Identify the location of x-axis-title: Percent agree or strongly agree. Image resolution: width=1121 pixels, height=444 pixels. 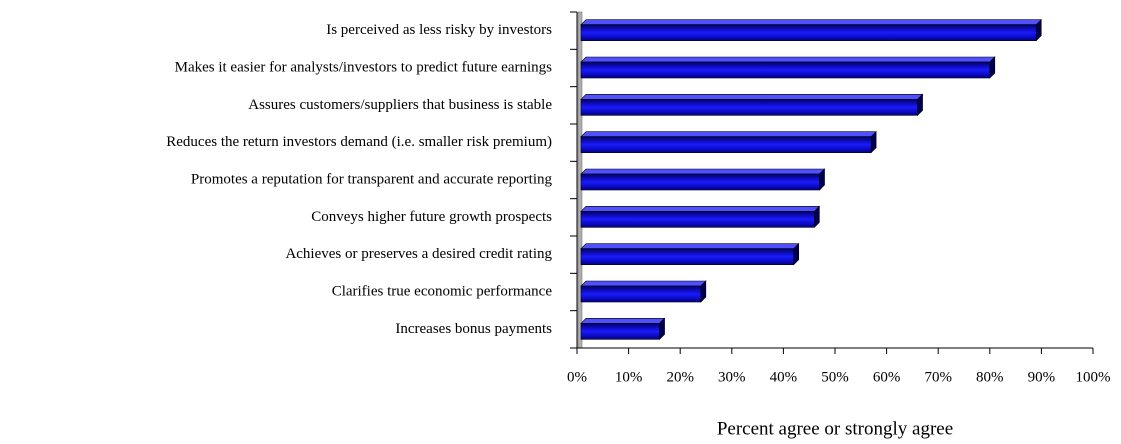
(835, 428).